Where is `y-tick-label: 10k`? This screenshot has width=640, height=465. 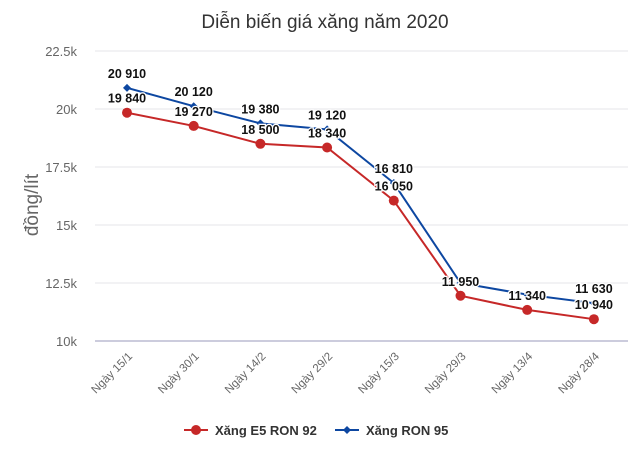 y-tick-label: 10k is located at coordinates (66, 341).